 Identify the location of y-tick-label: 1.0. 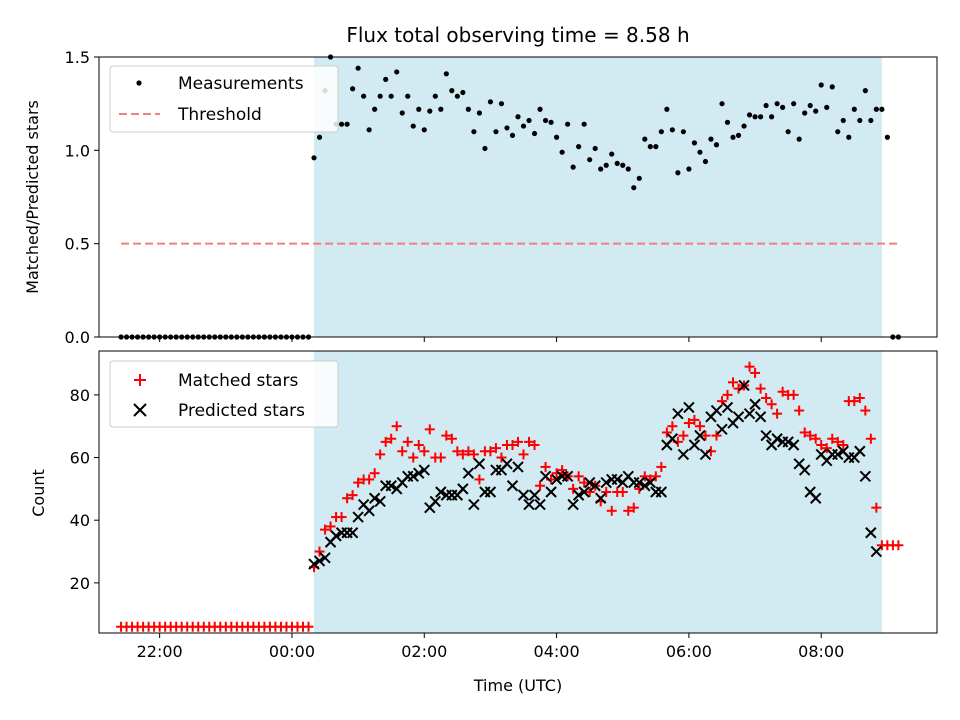
(77, 150).